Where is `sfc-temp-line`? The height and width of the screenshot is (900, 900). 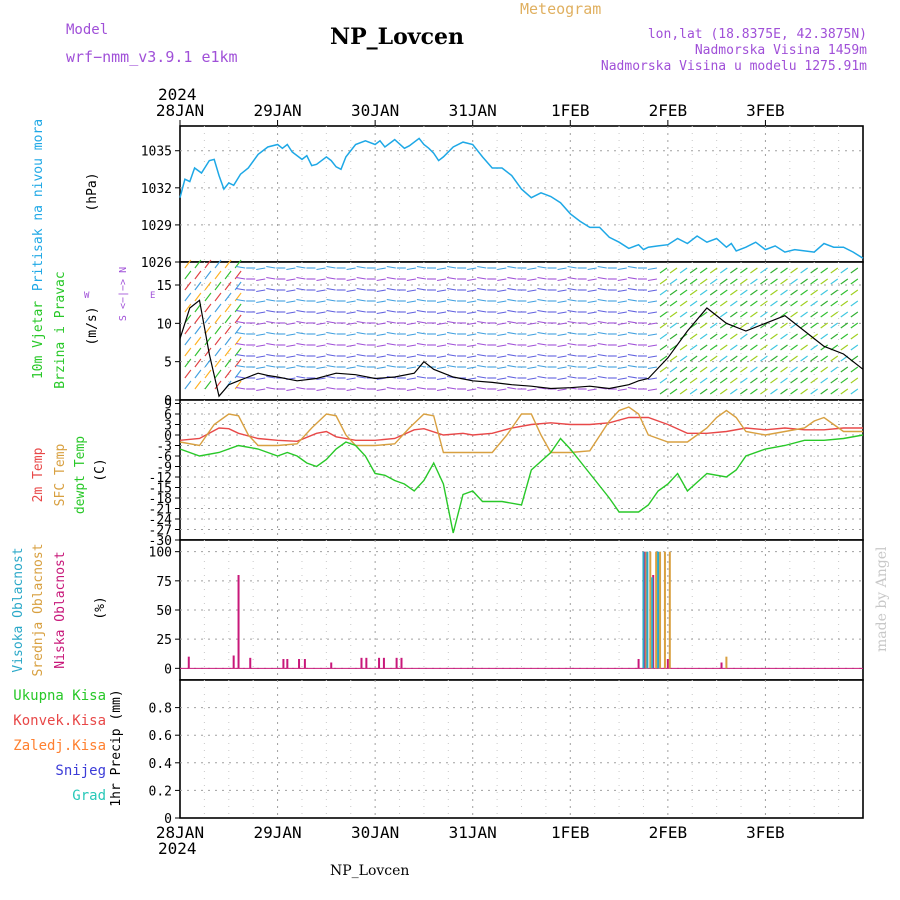 sfc-temp-line is located at coordinates (521, 430).